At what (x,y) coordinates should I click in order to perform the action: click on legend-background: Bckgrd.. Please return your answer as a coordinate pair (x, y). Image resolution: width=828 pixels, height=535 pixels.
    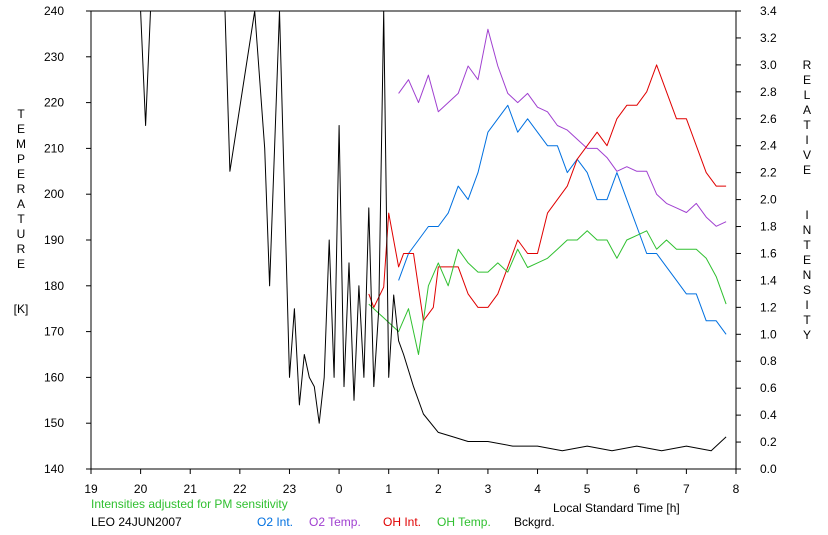
    Looking at the image, I should click on (534, 522).